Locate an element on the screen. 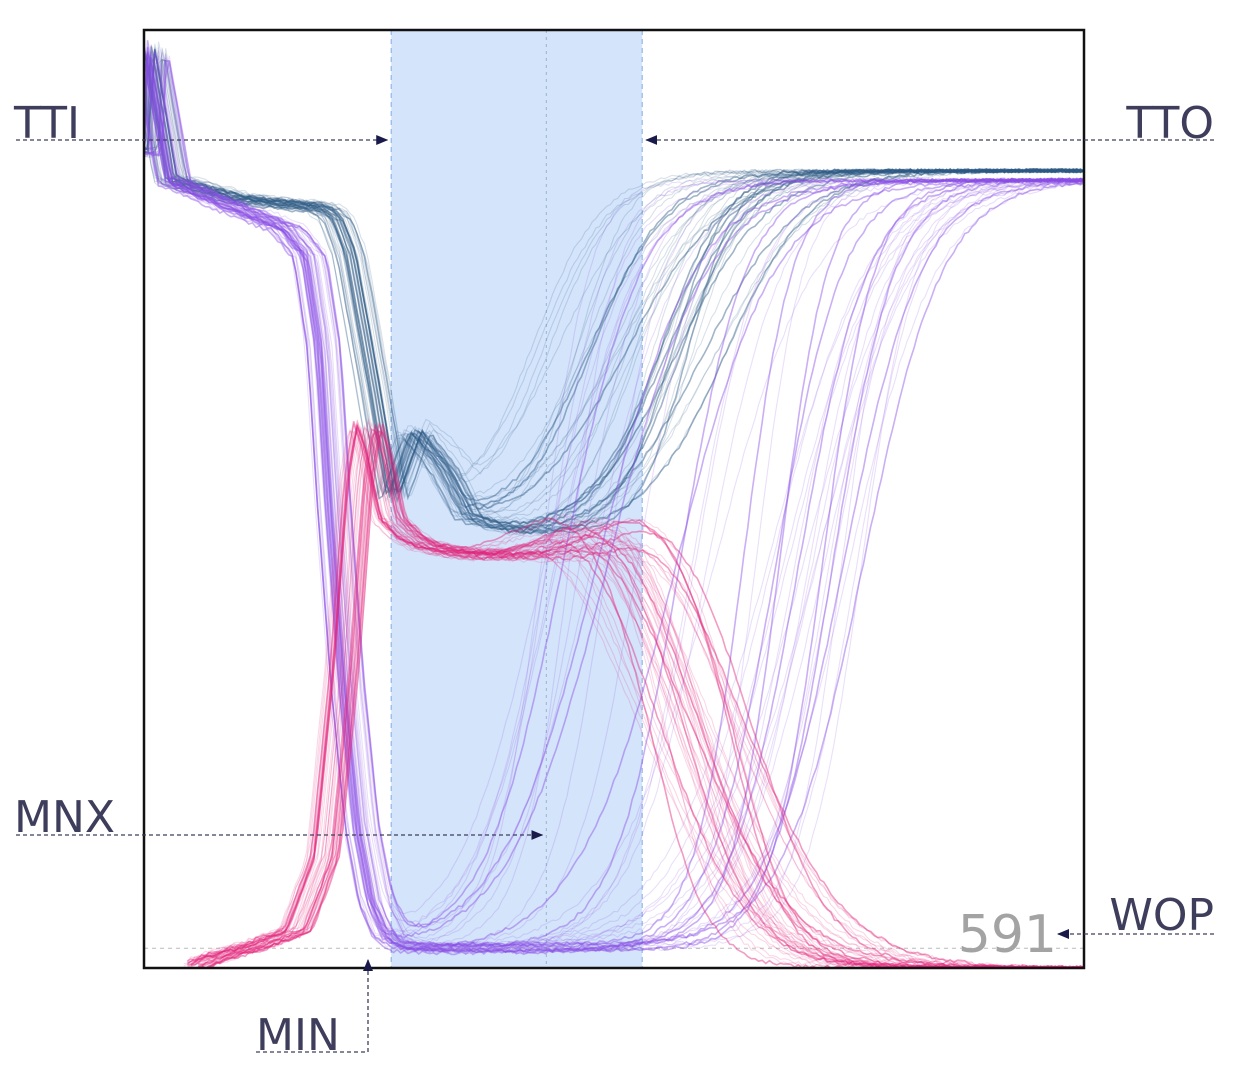  min-arrow is located at coordinates (314, 1006).